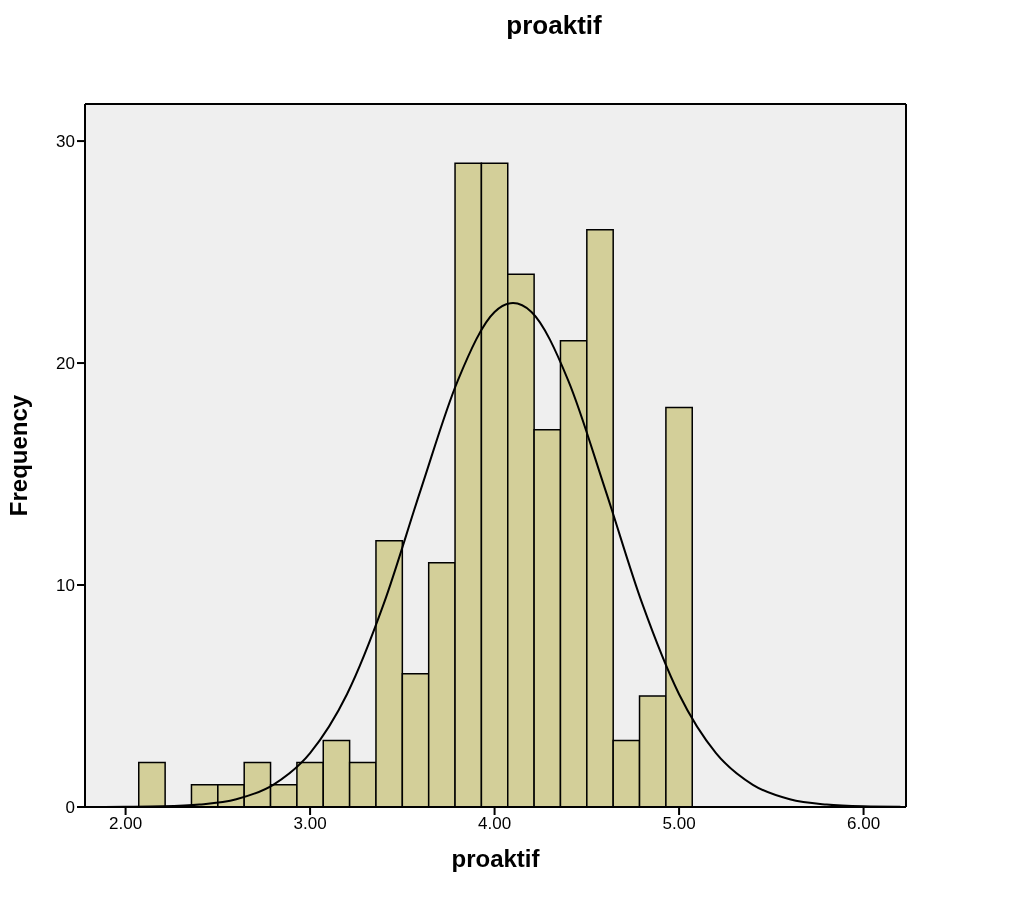  Describe the element at coordinates (496, 858) in the screenshot. I see `x-axis-title: proaktif` at that location.